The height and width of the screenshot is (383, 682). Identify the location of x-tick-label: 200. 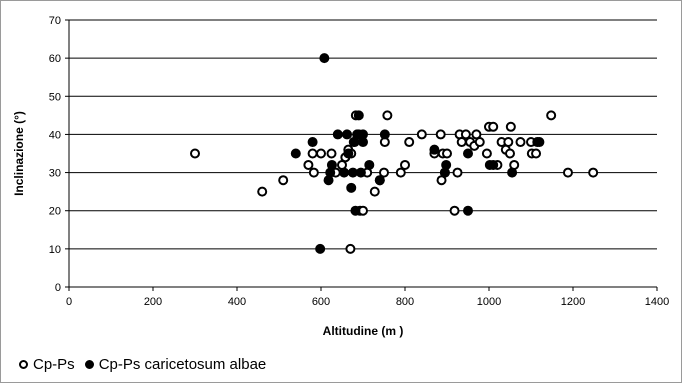
(153, 302).